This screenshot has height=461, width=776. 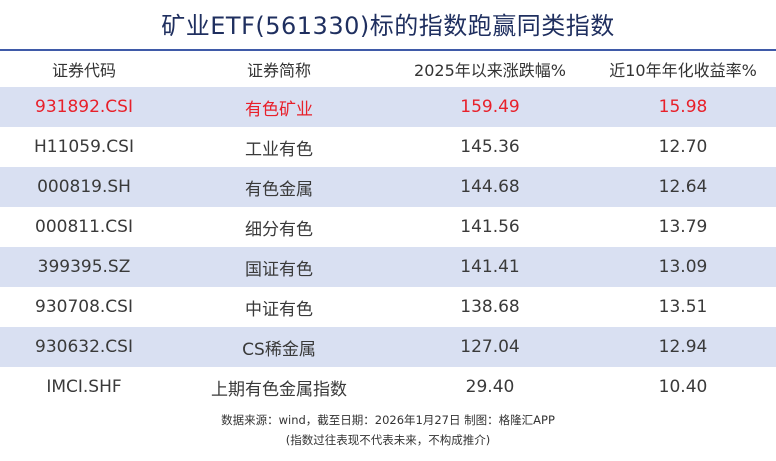 What do you see at coordinates (683, 107) in the screenshot?
I see `cell-10y-annual-return: 15.98` at bounding box center [683, 107].